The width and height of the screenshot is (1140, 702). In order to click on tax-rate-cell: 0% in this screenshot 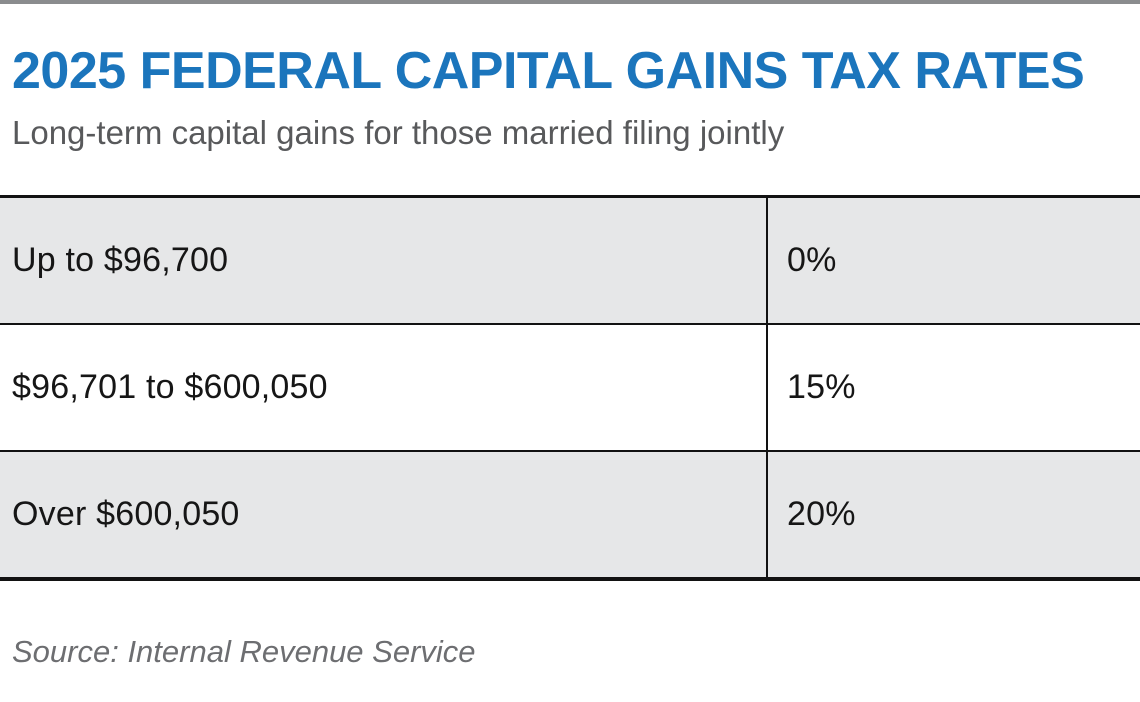, I will do `click(953, 261)`.